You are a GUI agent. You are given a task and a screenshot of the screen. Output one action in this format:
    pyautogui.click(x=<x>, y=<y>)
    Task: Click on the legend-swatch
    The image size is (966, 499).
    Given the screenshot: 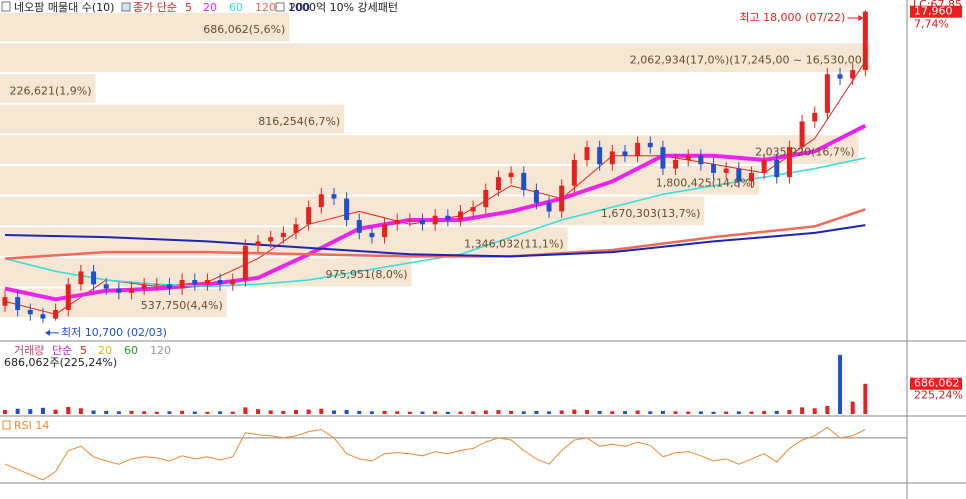 What is the action you would take?
    pyautogui.click(x=6, y=425)
    